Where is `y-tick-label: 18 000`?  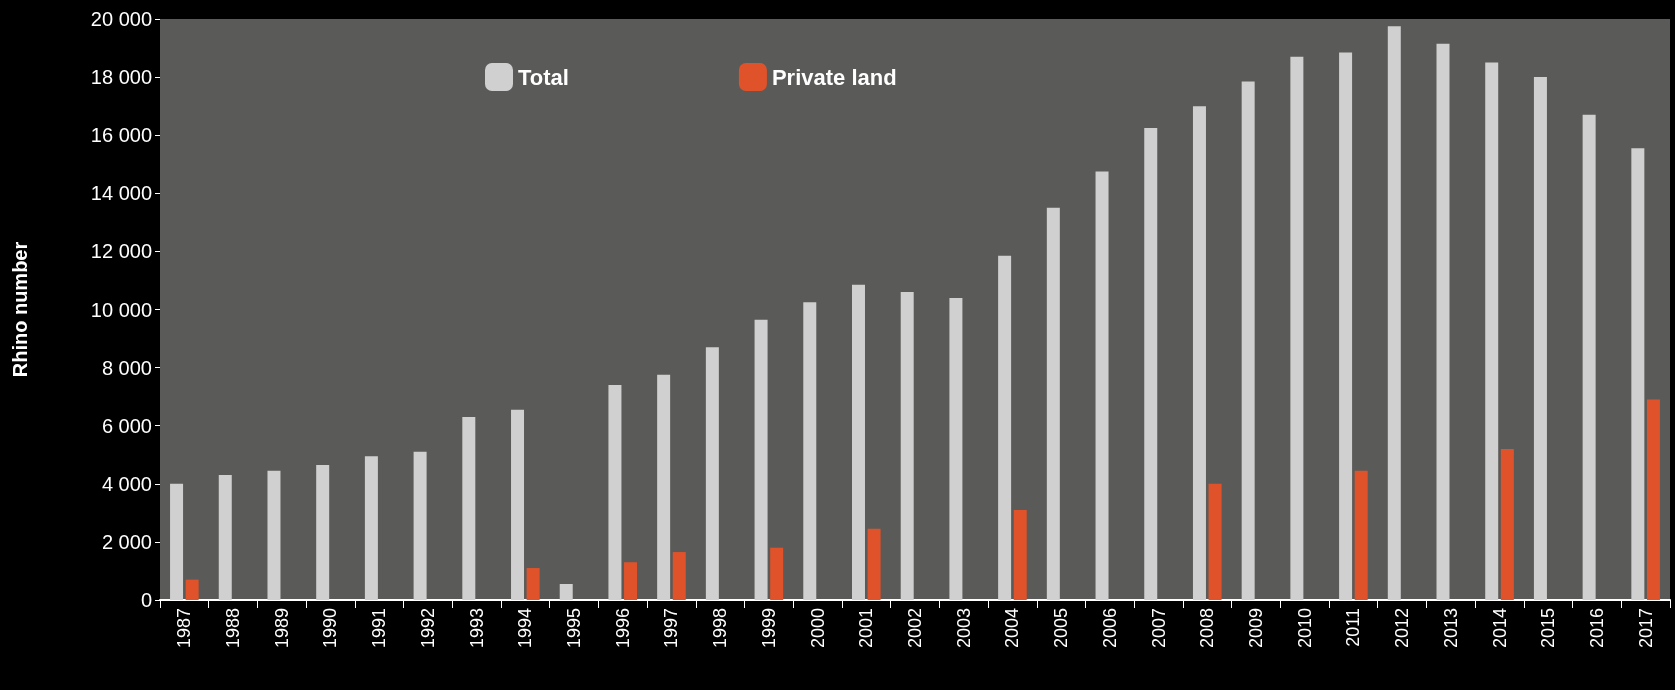 y-tick-label: 18 000 is located at coordinates (121, 77).